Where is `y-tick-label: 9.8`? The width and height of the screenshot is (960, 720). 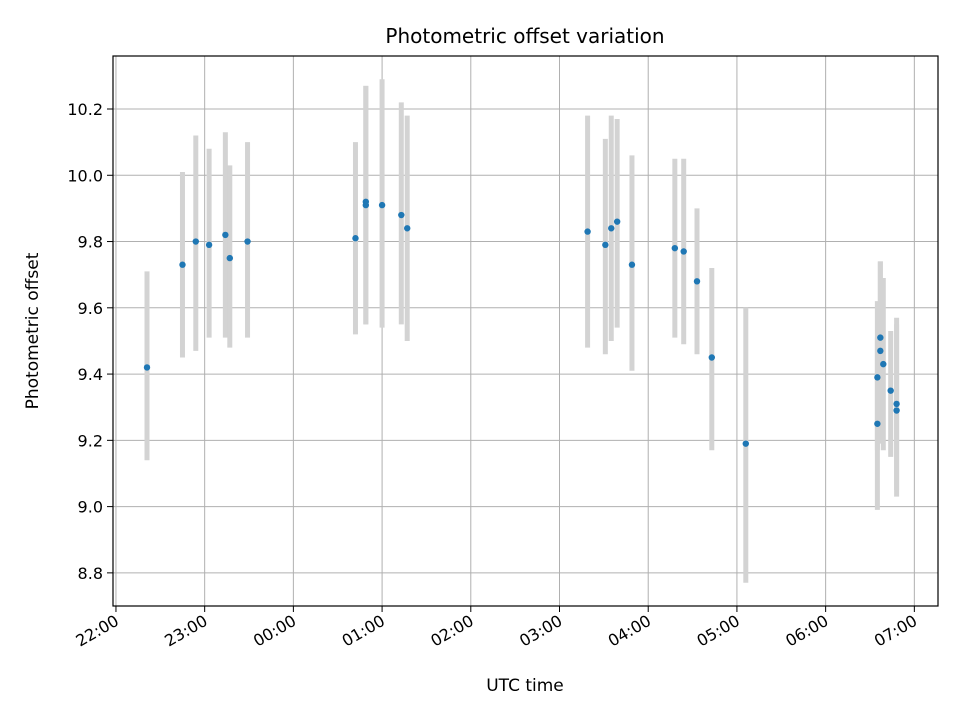 y-tick-label: 9.8 is located at coordinates (90, 242).